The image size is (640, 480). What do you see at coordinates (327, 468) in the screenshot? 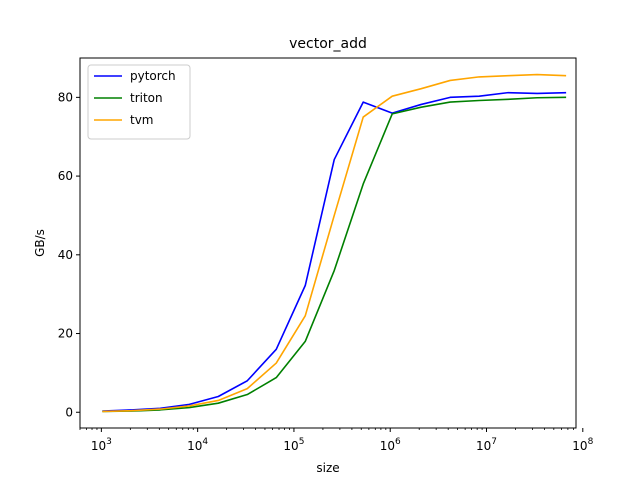
I see `x-axis-title: size` at bounding box center [327, 468].